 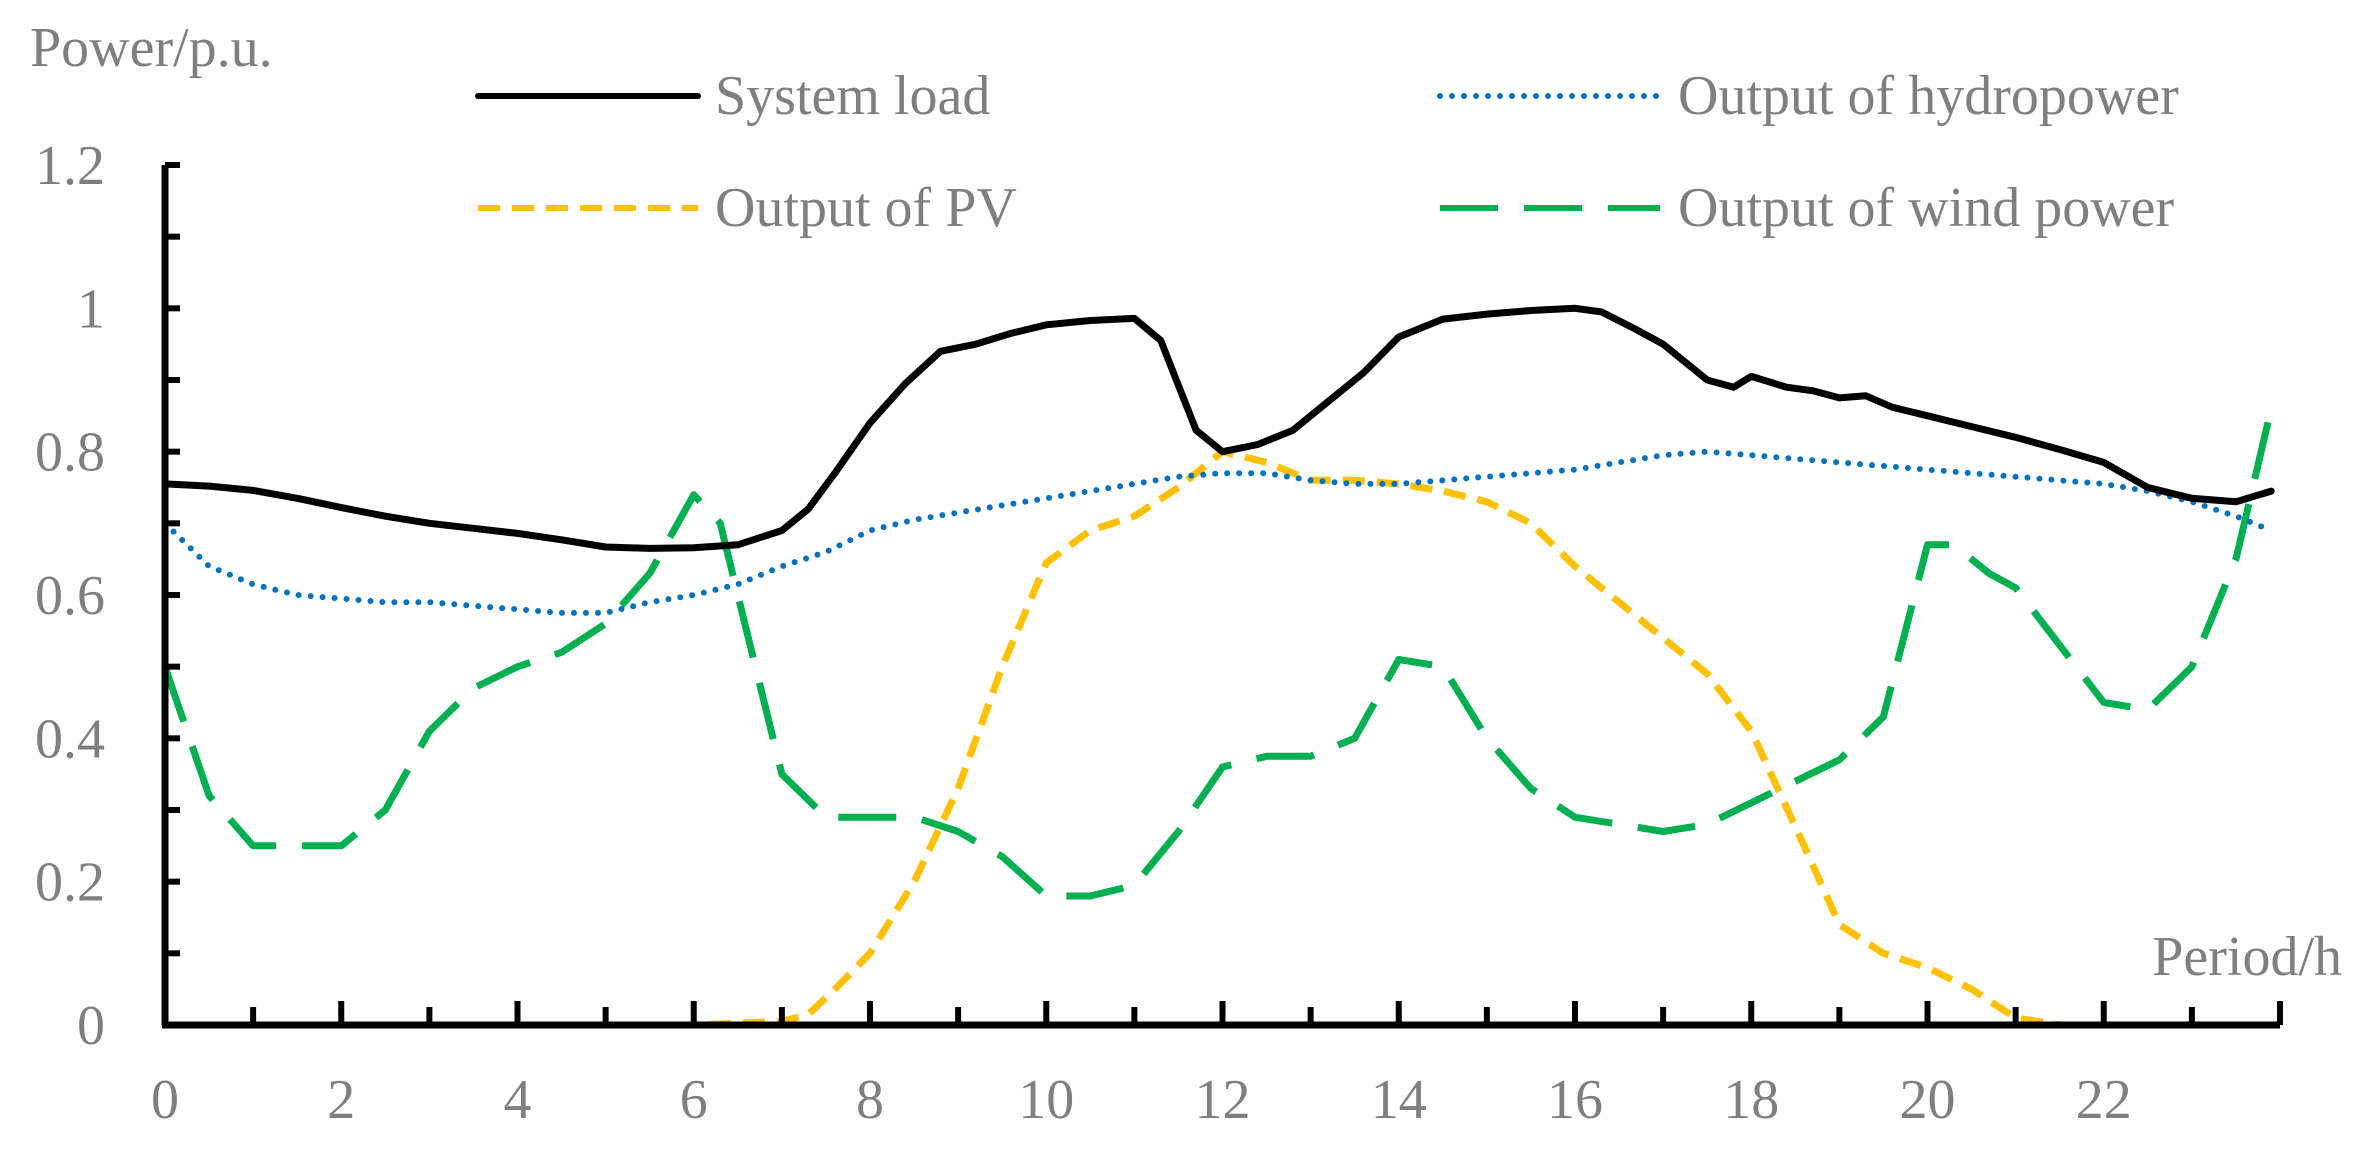 I want to click on legend-label-wind-power: Output of wind power, so click(x=1926, y=208).